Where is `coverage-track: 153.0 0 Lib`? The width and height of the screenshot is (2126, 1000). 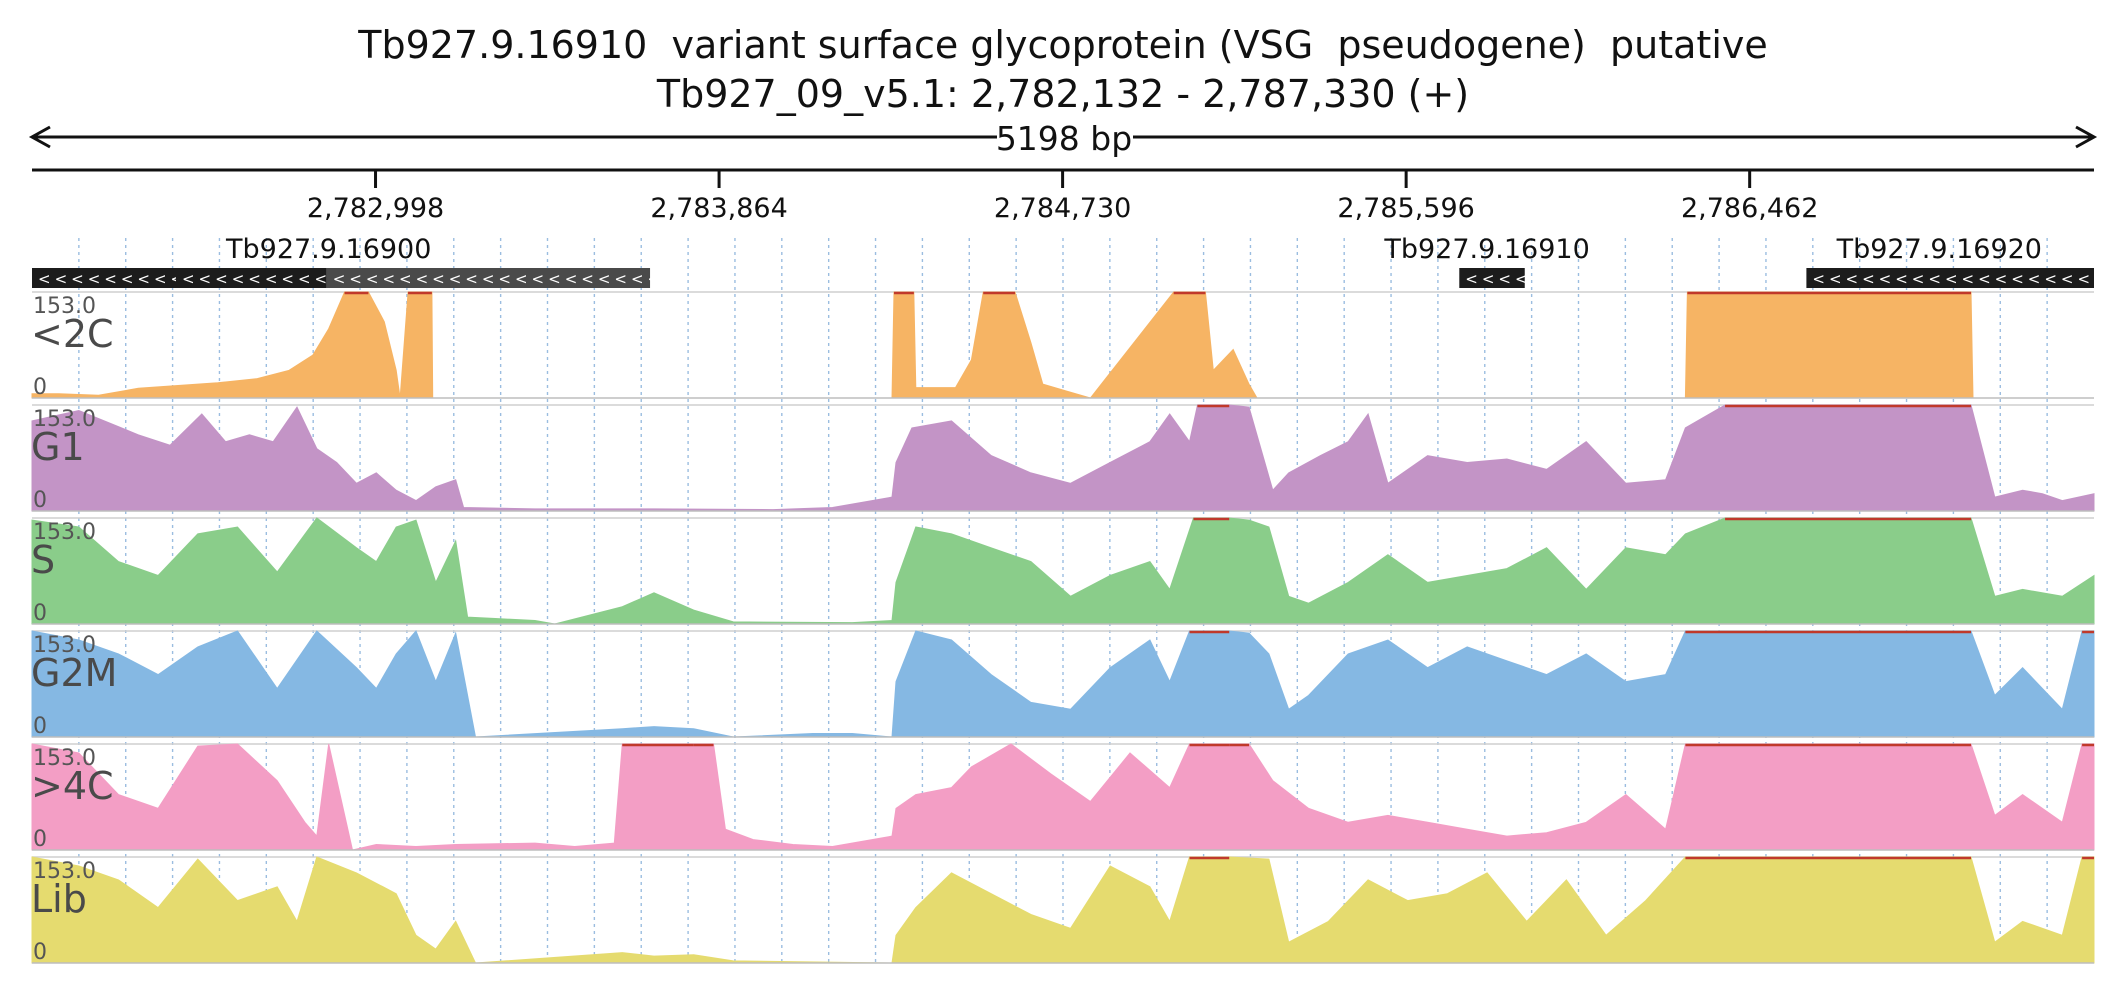 coverage-track: 153.0 0 Lib is located at coordinates (1063, 910).